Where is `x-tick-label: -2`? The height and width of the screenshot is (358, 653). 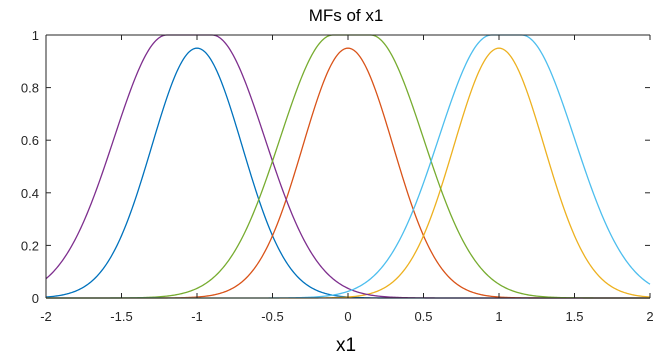 x-tick-label: -2 is located at coordinates (46, 316).